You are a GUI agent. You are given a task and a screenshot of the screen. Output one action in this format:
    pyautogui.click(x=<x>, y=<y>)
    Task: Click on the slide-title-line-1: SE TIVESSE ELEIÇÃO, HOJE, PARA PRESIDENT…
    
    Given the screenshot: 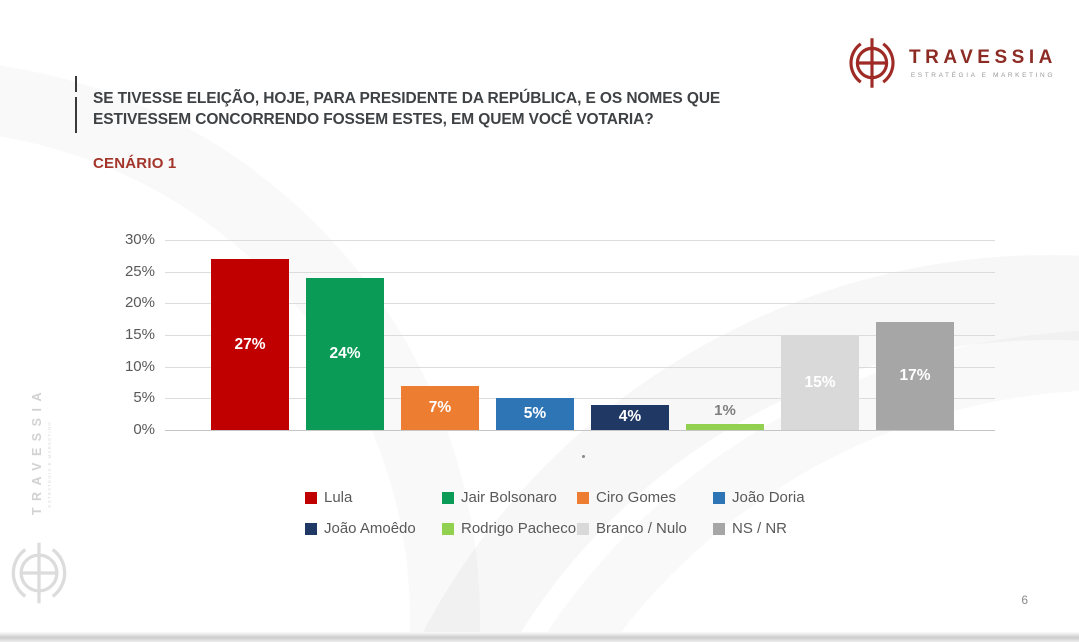 What is the action you would take?
    pyautogui.click(x=407, y=98)
    